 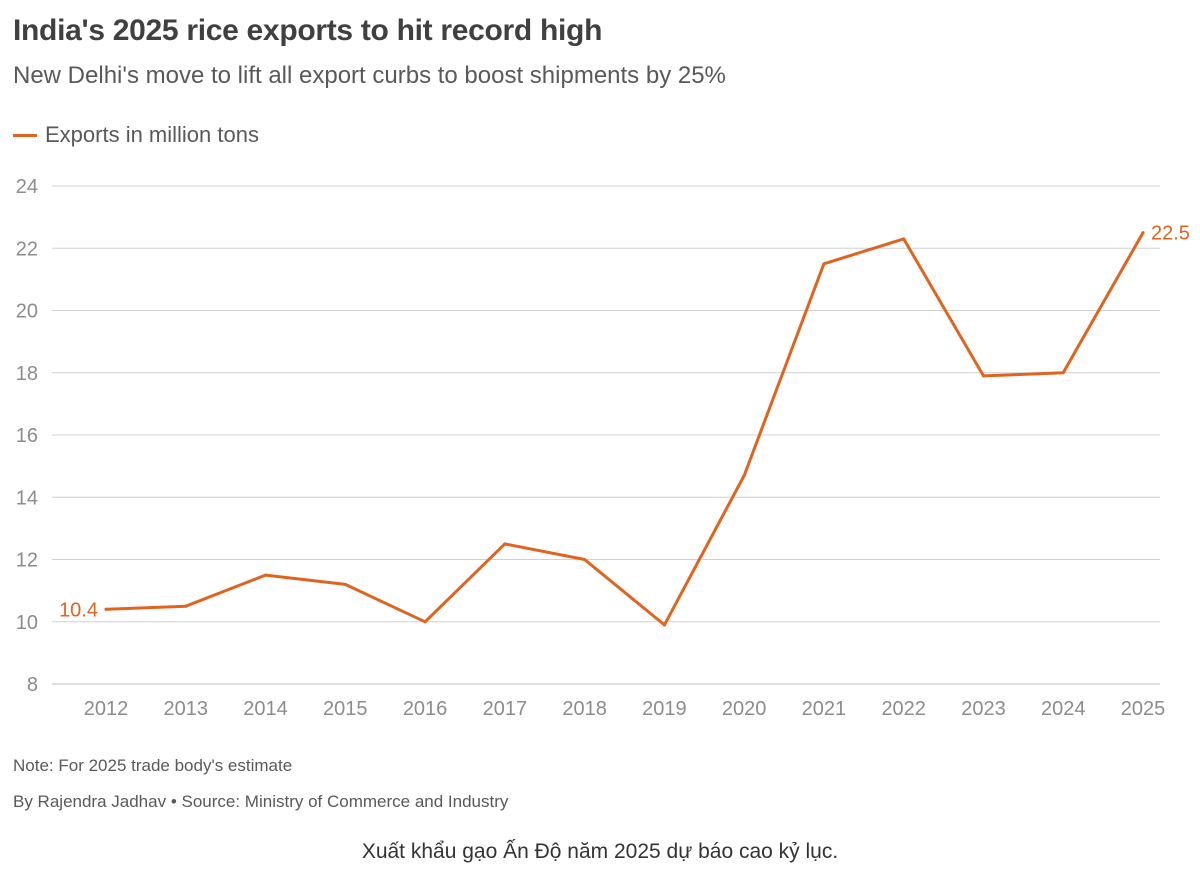 What do you see at coordinates (27, 187) in the screenshot?
I see `y-tick-label: 24` at bounding box center [27, 187].